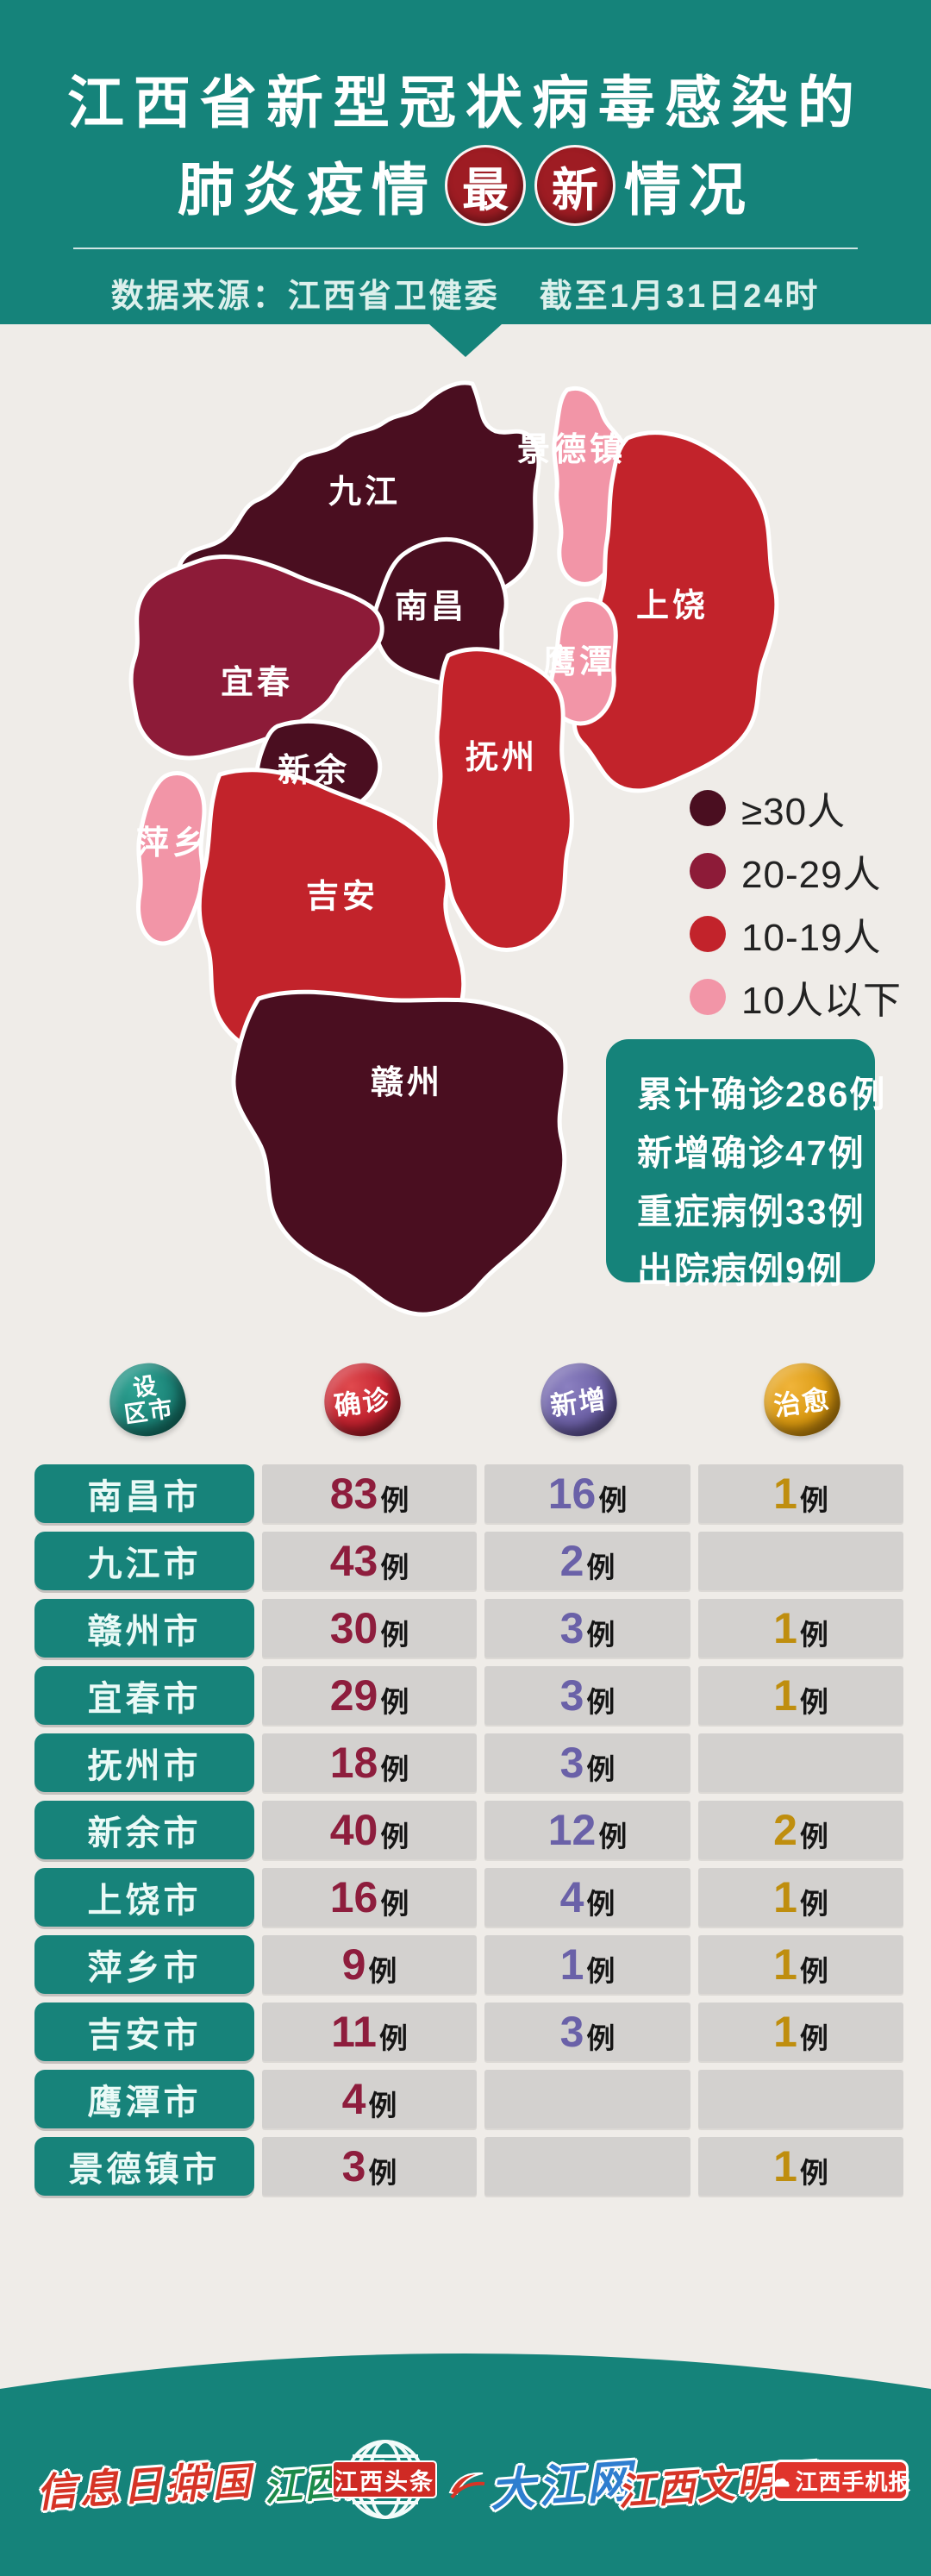  Describe the element at coordinates (307, 190) in the screenshot. I see `title-line2-prefix: 肺炎疫情` at that location.